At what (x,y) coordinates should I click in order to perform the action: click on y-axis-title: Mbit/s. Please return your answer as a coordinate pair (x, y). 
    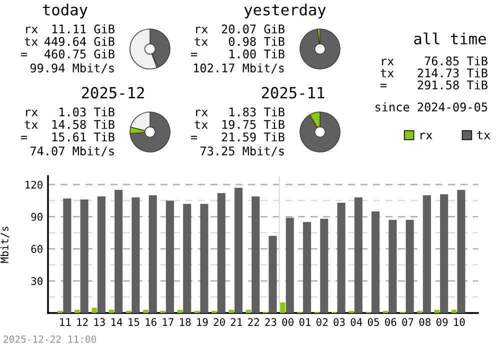
    Looking at the image, I should click on (5, 244).